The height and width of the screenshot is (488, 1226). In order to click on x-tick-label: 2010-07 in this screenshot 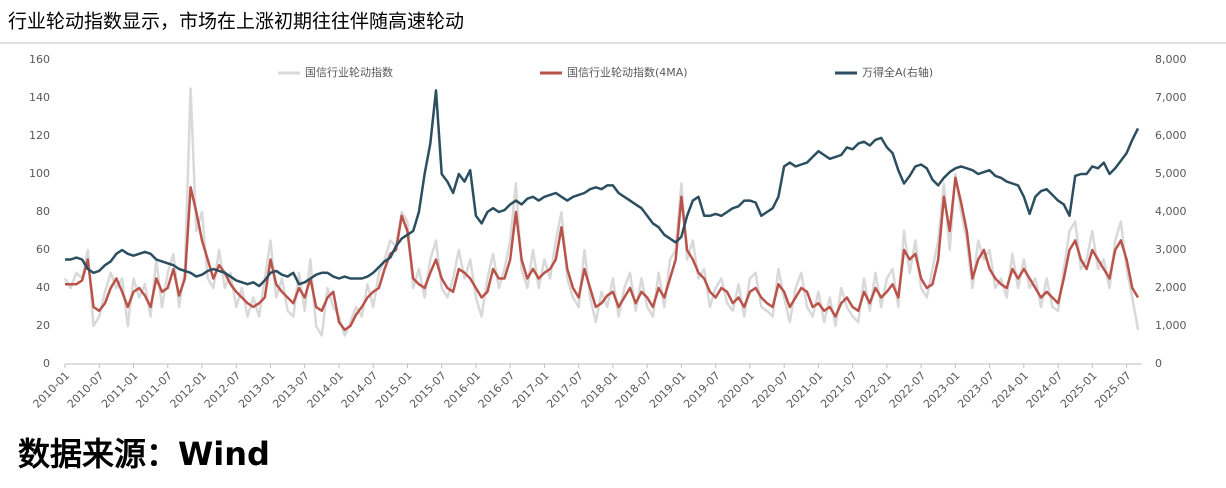, I will do `click(86, 390)`.